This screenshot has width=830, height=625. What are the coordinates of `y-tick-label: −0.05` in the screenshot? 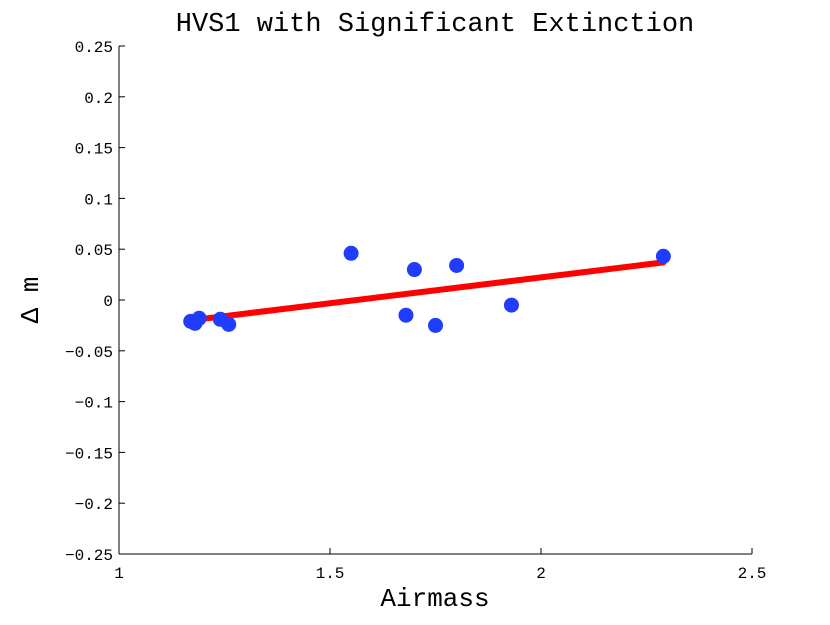 It's located at (89, 353).